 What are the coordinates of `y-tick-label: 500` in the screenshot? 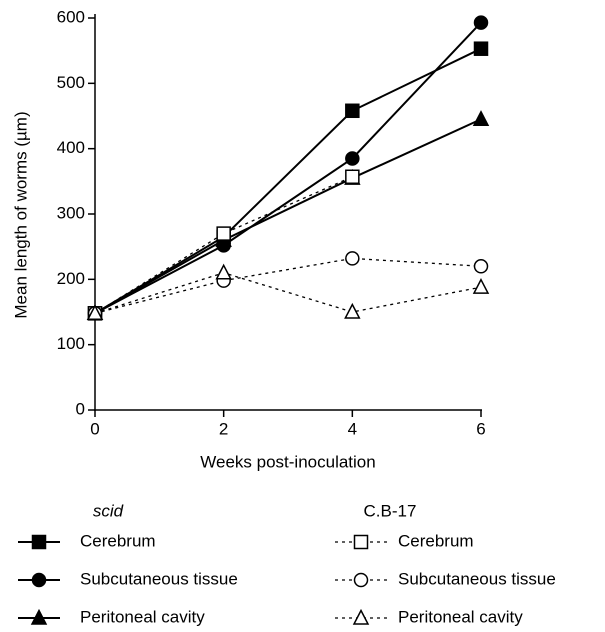 It's located at (71, 82).